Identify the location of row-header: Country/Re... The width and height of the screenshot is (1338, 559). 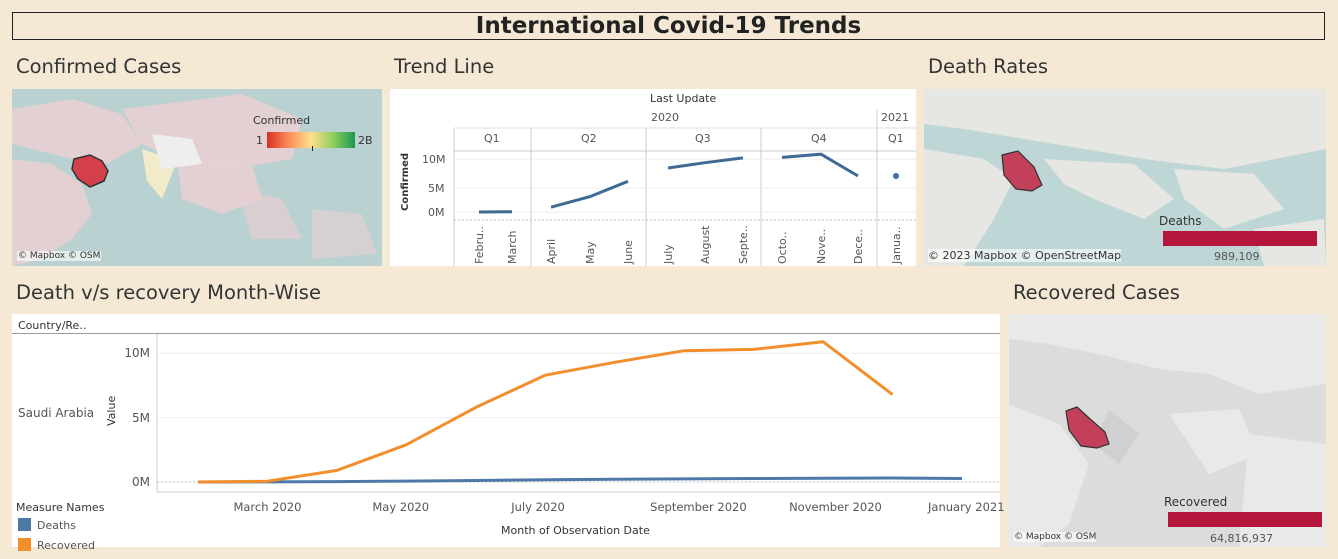
(52, 325).